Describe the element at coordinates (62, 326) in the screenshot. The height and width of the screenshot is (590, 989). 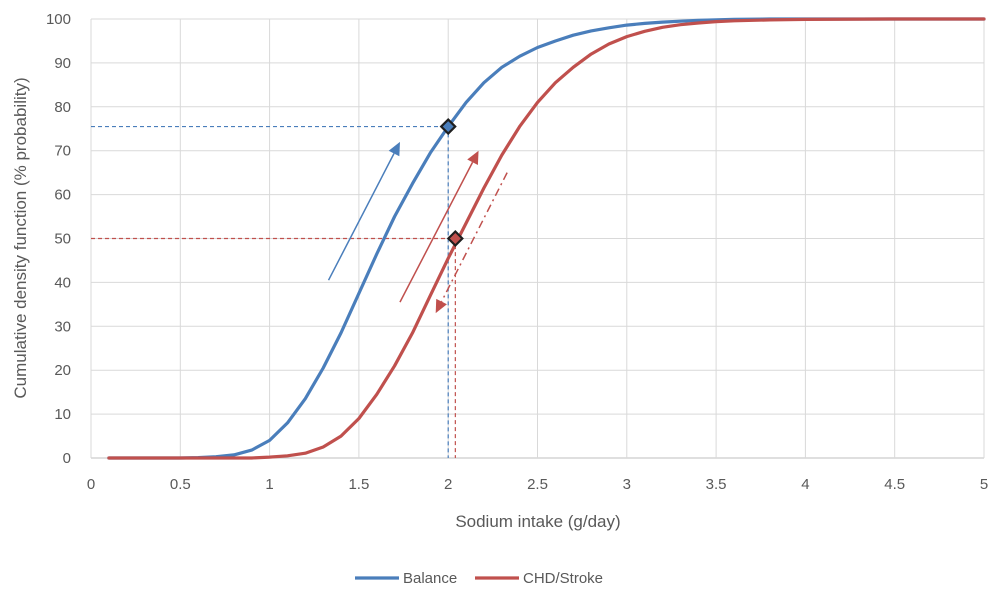
I see `y-tick-label: 30` at that location.